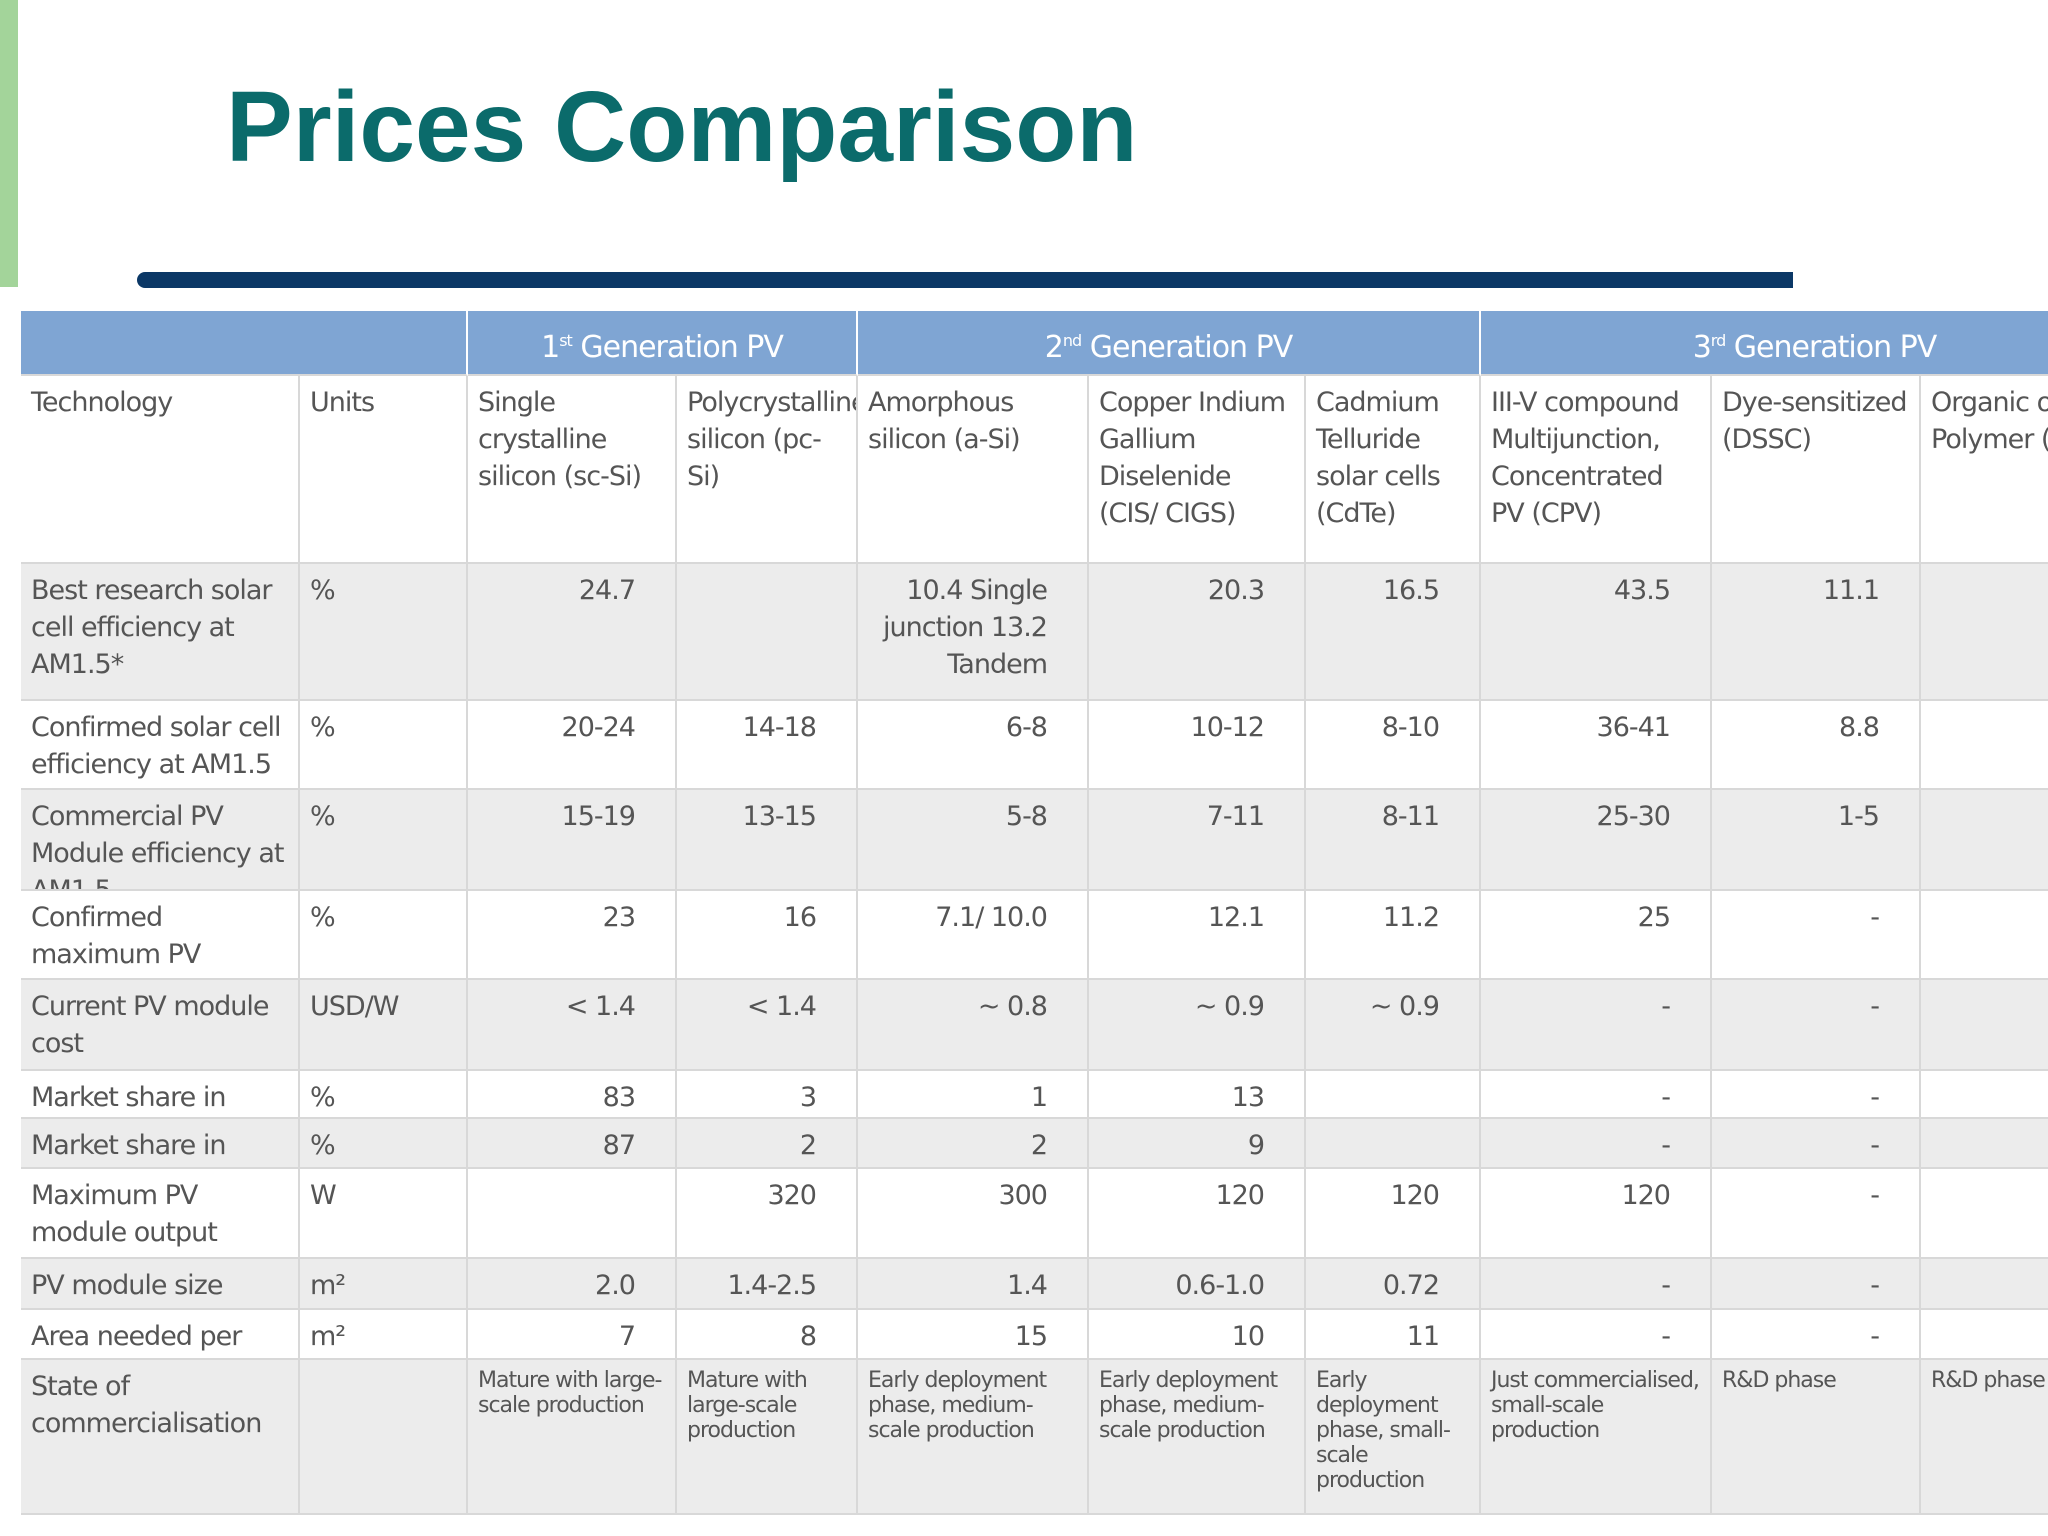 The height and width of the screenshot is (1536, 2048). I want to click on row-label: Maximum PV module output power, so click(160, 1214).